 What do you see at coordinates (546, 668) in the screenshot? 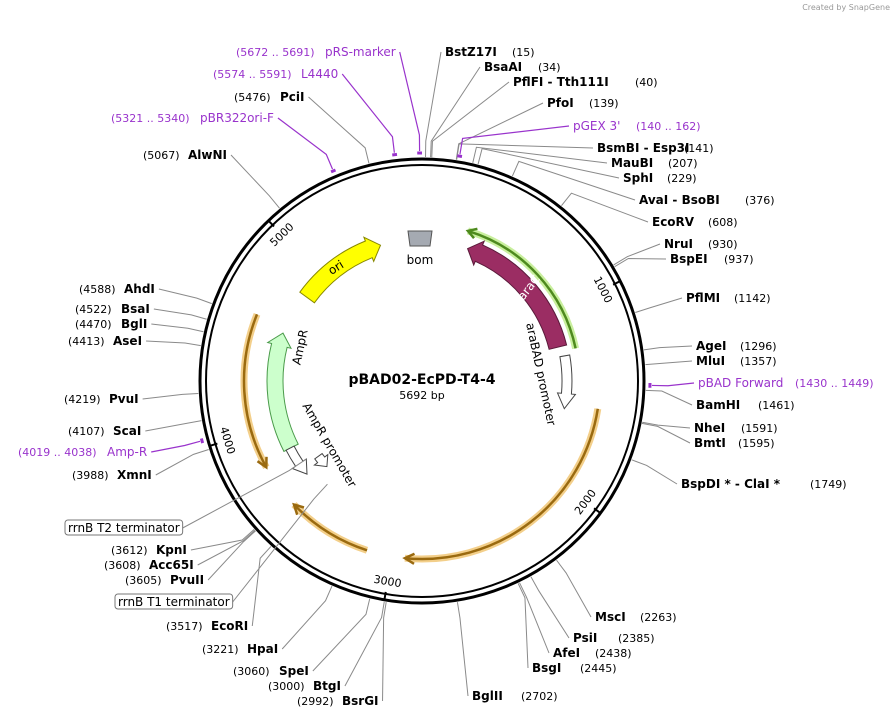
I see `site-name: BsgI` at bounding box center [546, 668].